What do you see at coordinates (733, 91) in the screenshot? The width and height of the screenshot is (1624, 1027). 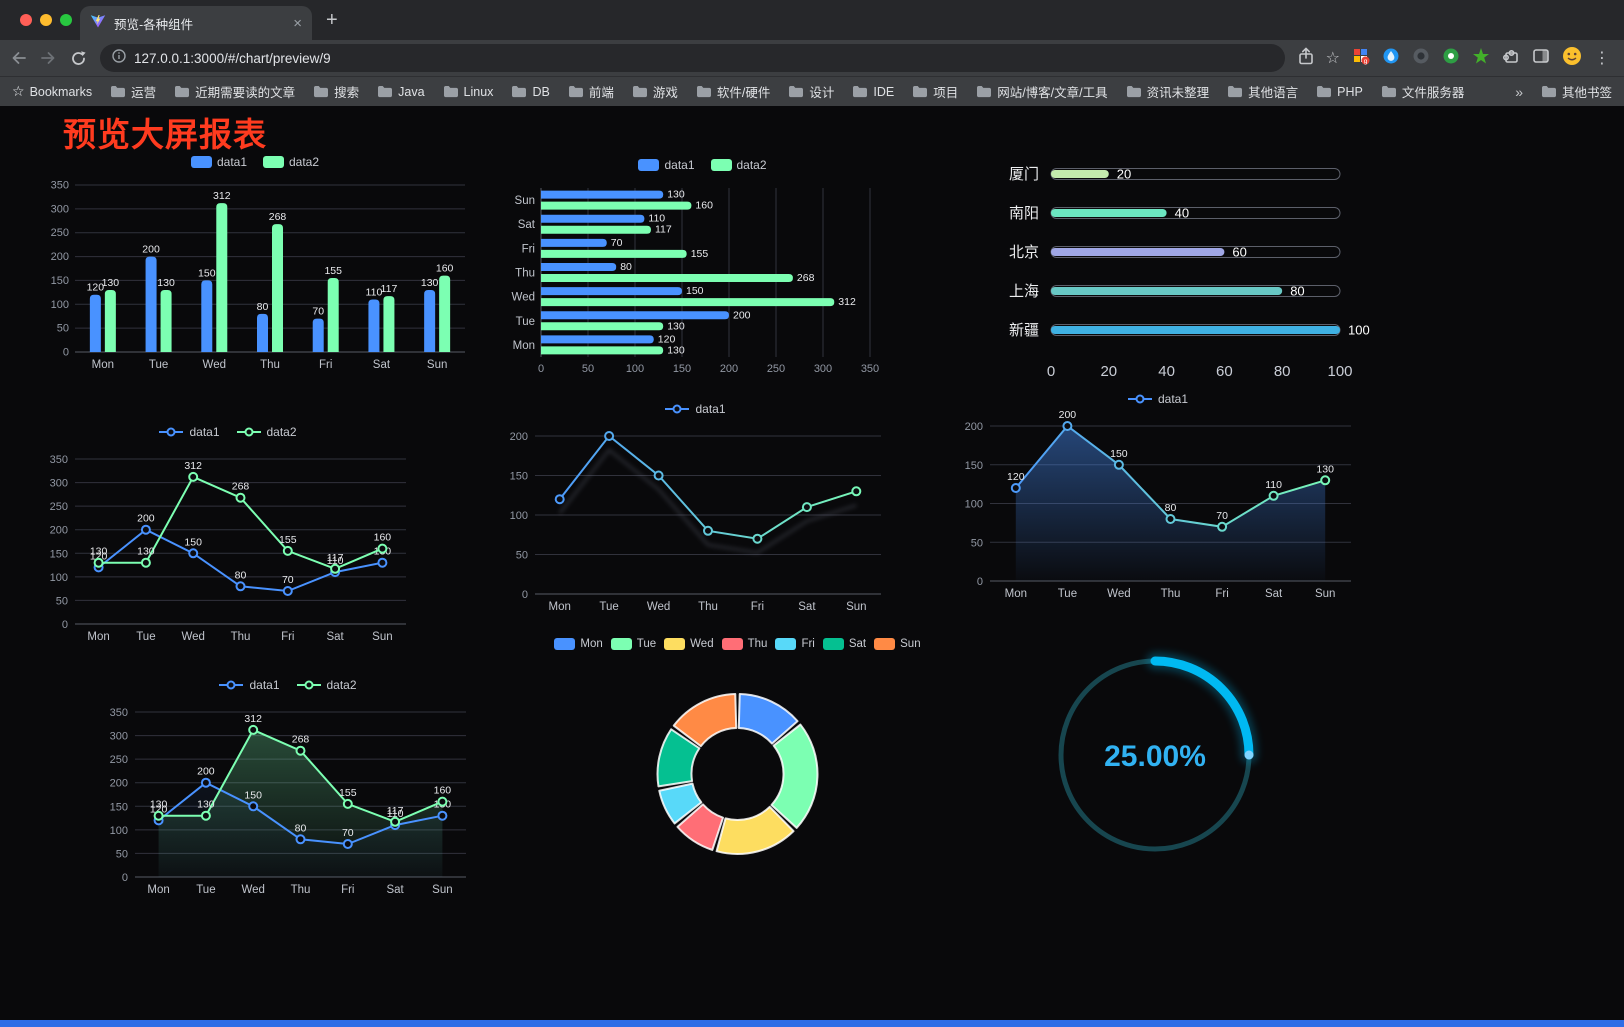 I see `bookmark-folder: 软件/硬件` at bounding box center [733, 91].